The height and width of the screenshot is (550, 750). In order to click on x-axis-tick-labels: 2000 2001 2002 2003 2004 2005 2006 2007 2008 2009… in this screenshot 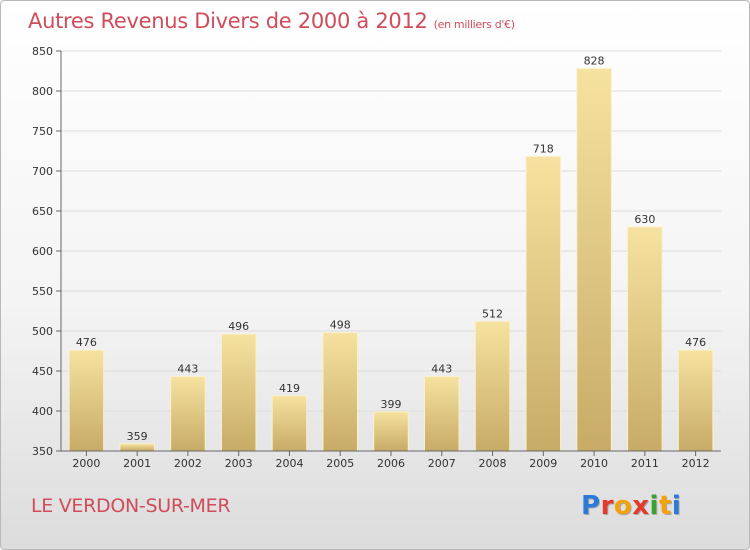, I will do `click(391, 460)`.